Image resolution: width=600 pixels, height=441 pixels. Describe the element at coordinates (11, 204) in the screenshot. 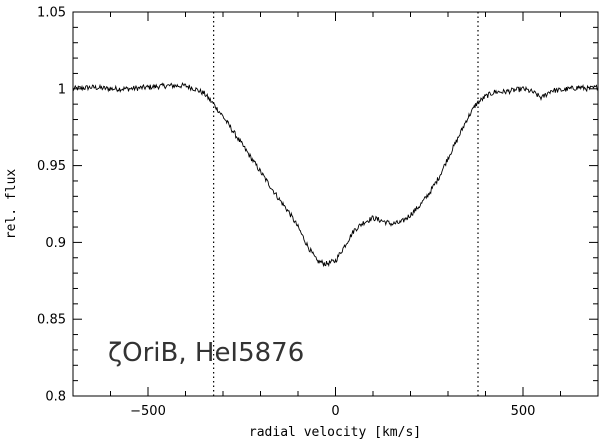

I see `y-axis-label: rel. flux` at that location.